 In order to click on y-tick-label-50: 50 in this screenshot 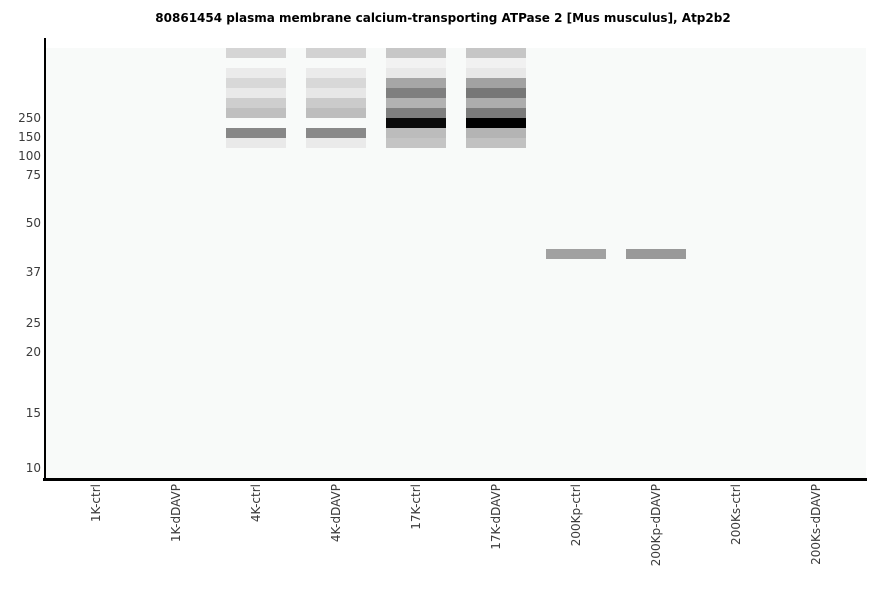, I will do `click(33, 223)`.